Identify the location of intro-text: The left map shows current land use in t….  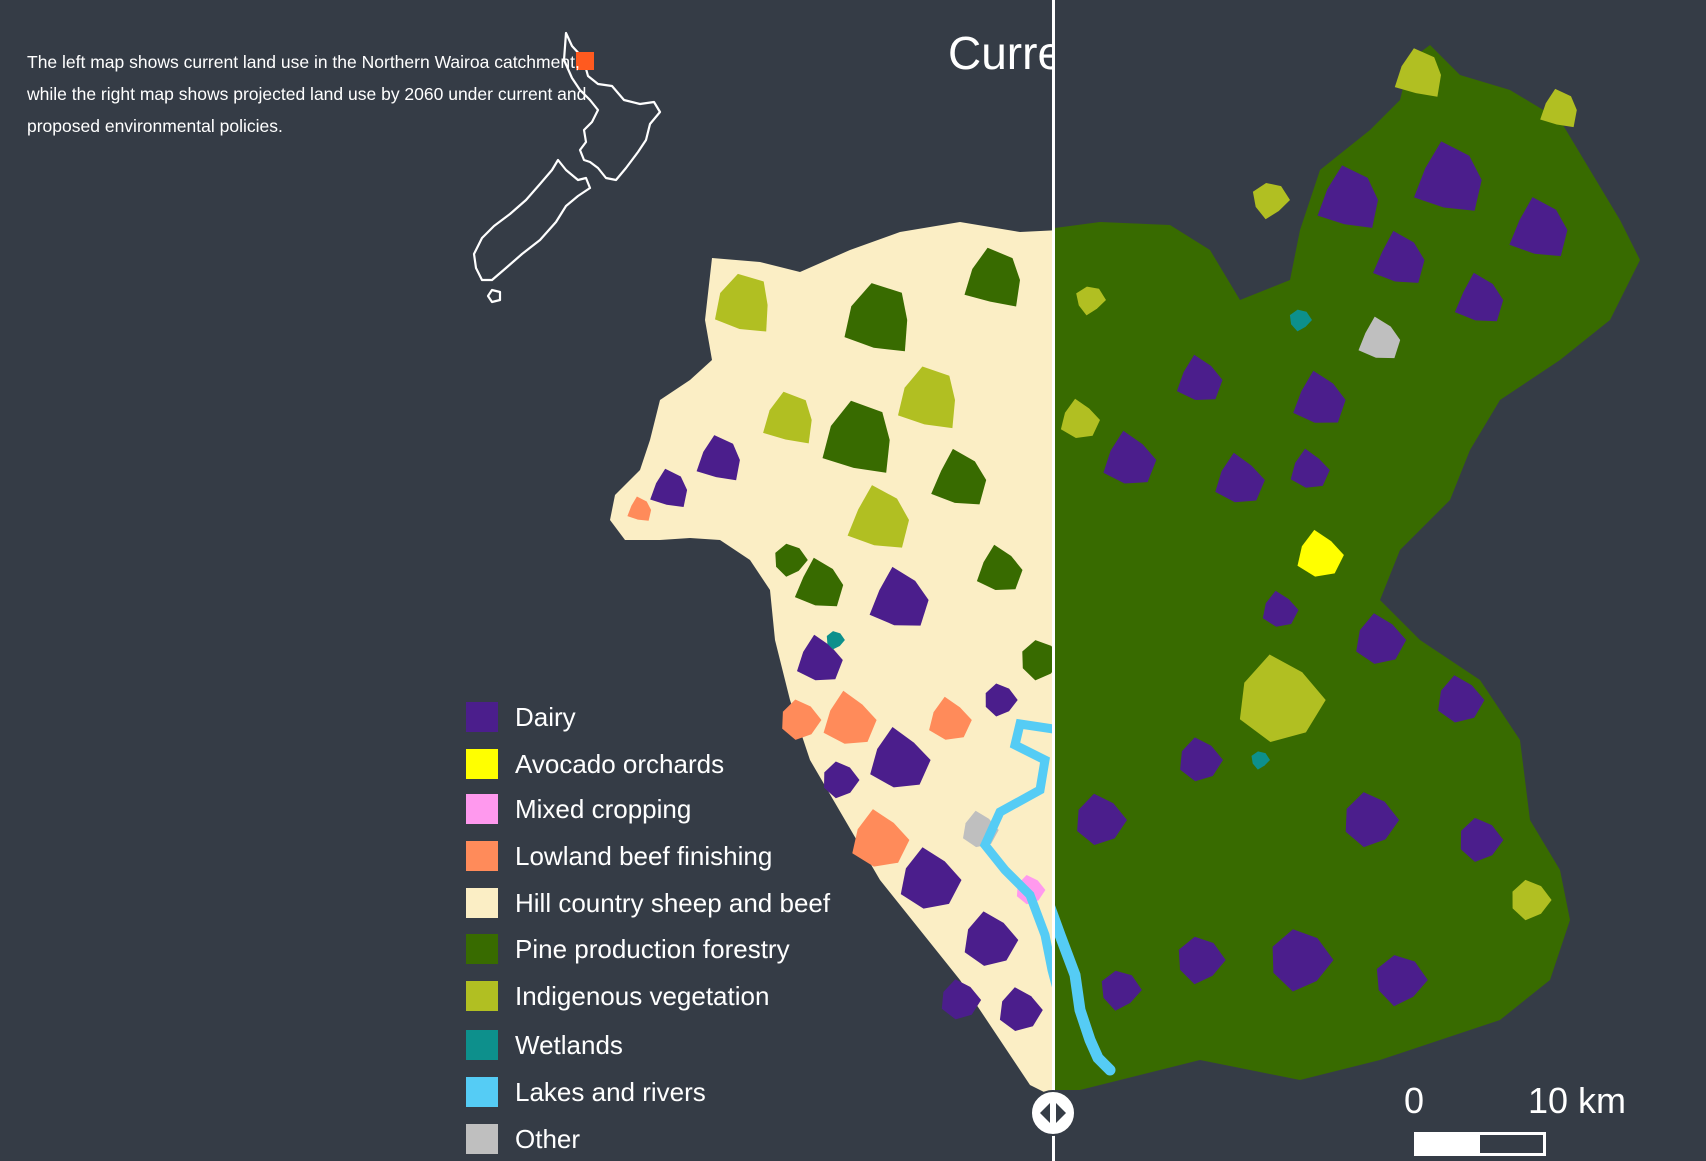
(307, 94).